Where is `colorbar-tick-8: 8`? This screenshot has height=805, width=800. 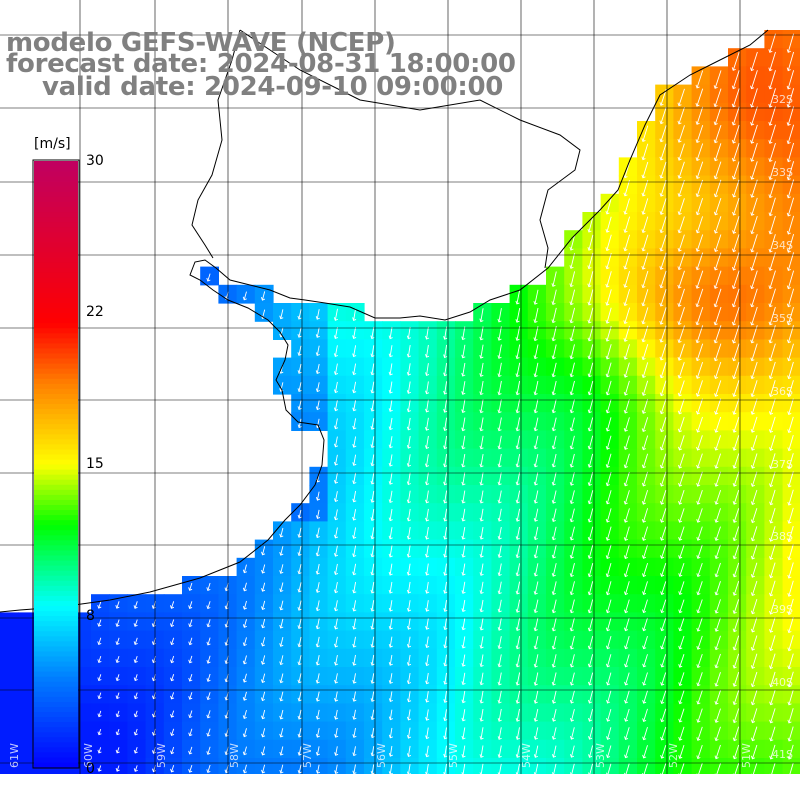
colorbar-tick-8: 8 is located at coordinates (90, 616).